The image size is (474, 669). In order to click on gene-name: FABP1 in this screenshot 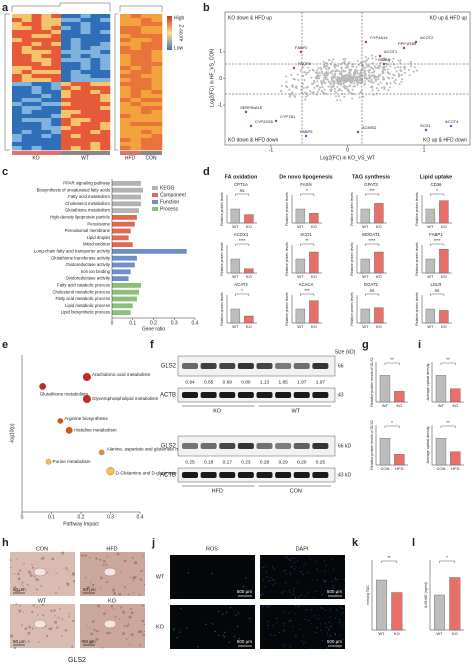, I will do `click(436, 234)`.